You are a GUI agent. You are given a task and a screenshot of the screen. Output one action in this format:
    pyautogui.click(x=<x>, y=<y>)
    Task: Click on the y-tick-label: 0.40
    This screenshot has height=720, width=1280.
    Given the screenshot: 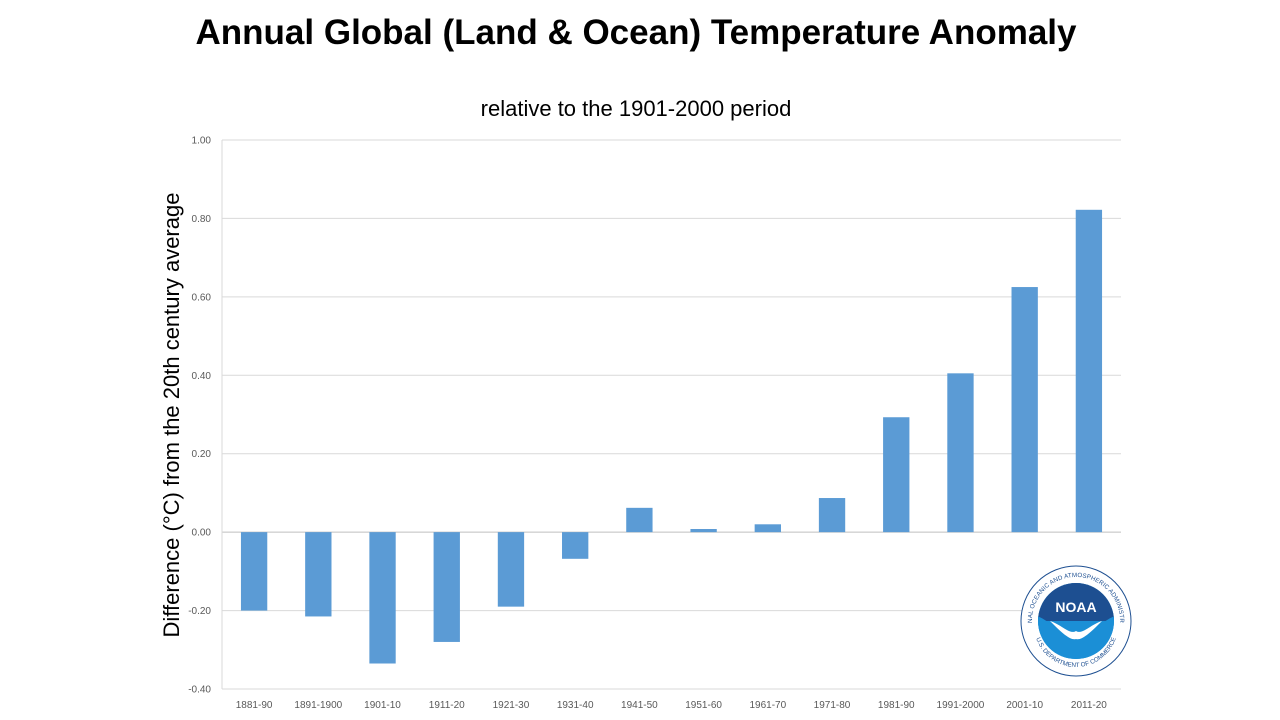 What is the action you would take?
    pyautogui.click(x=202, y=376)
    